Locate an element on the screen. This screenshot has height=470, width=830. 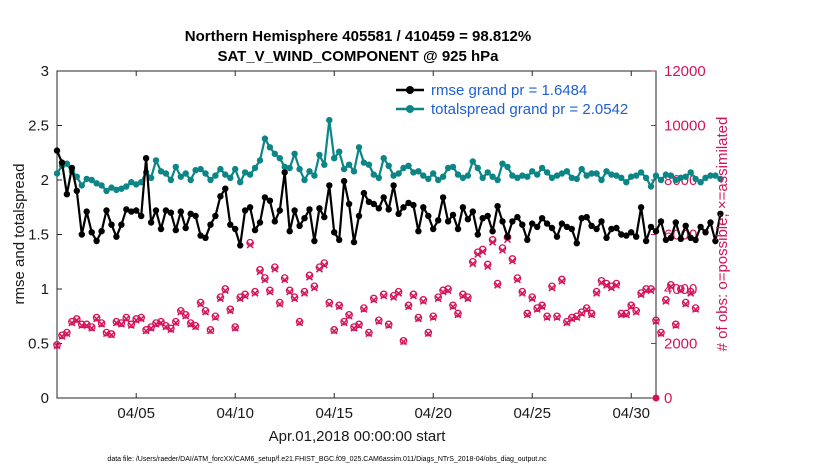
y-right-tick-label: 0 is located at coordinates (668, 398).